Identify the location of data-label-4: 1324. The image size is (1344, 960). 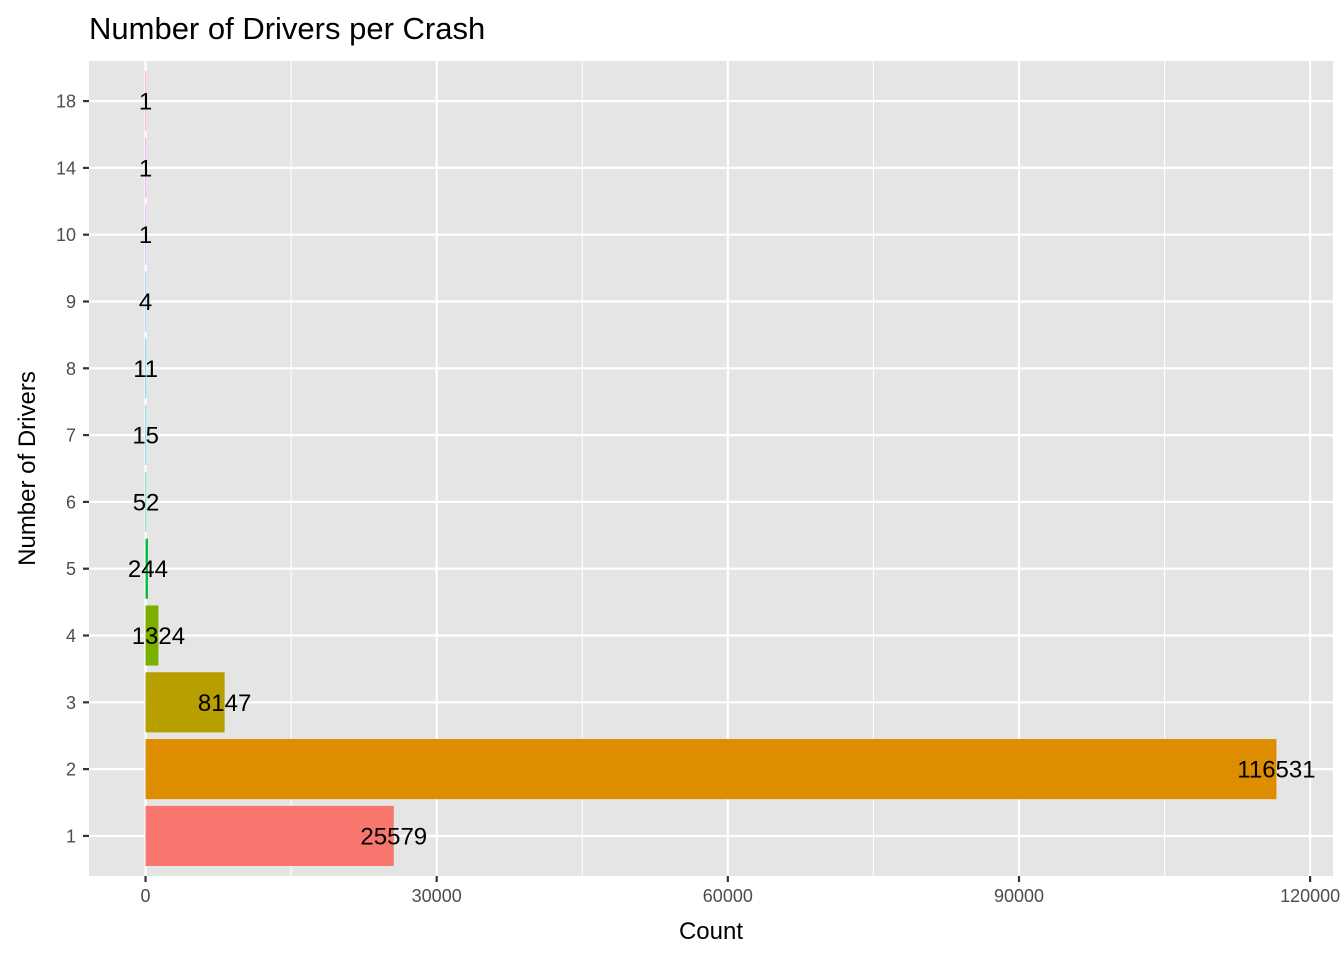
(158, 636).